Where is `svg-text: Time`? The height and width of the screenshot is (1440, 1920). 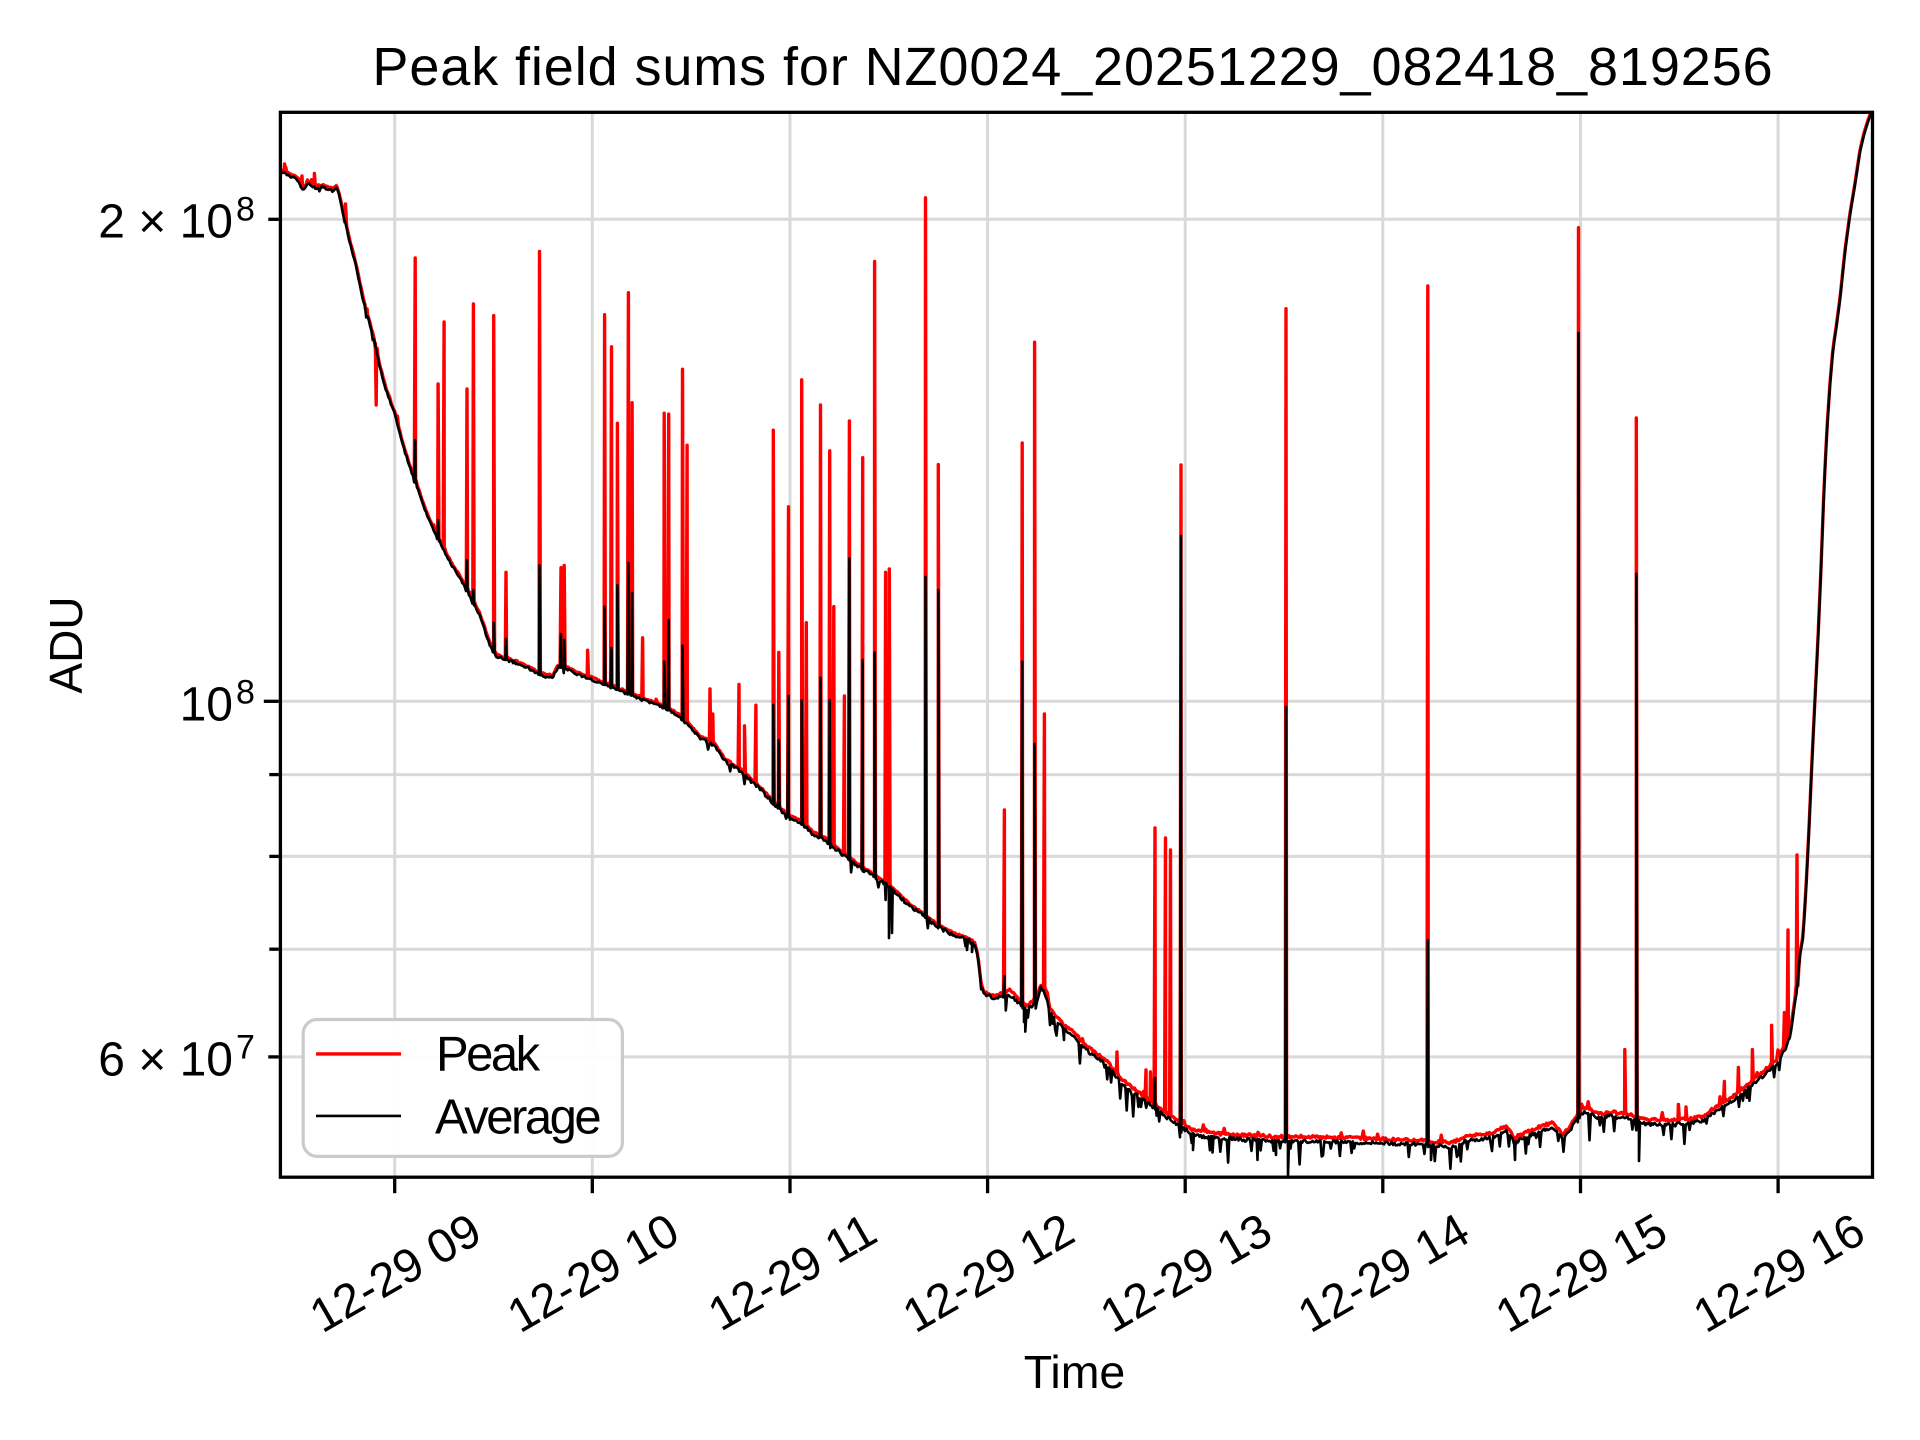 svg-text: Time is located at coordinates (1075, 1372).